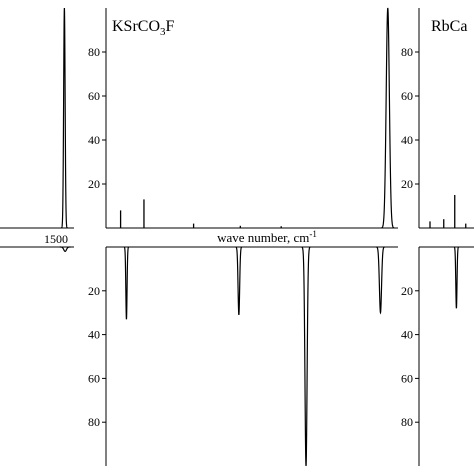 This screenshot has width=474, height=474. What do you see at coordinates (163, 32) in the screenshot?
I see `compound-formula-subscript: 3` at bounding box center [163, 32].